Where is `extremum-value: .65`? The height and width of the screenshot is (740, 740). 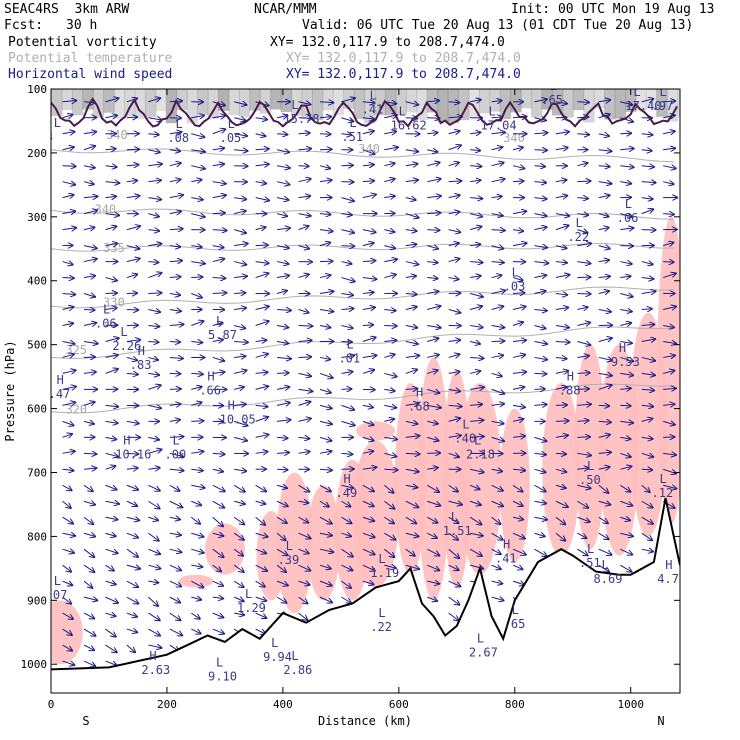
extremum-value: .65 is located at coordinates (515, 624).